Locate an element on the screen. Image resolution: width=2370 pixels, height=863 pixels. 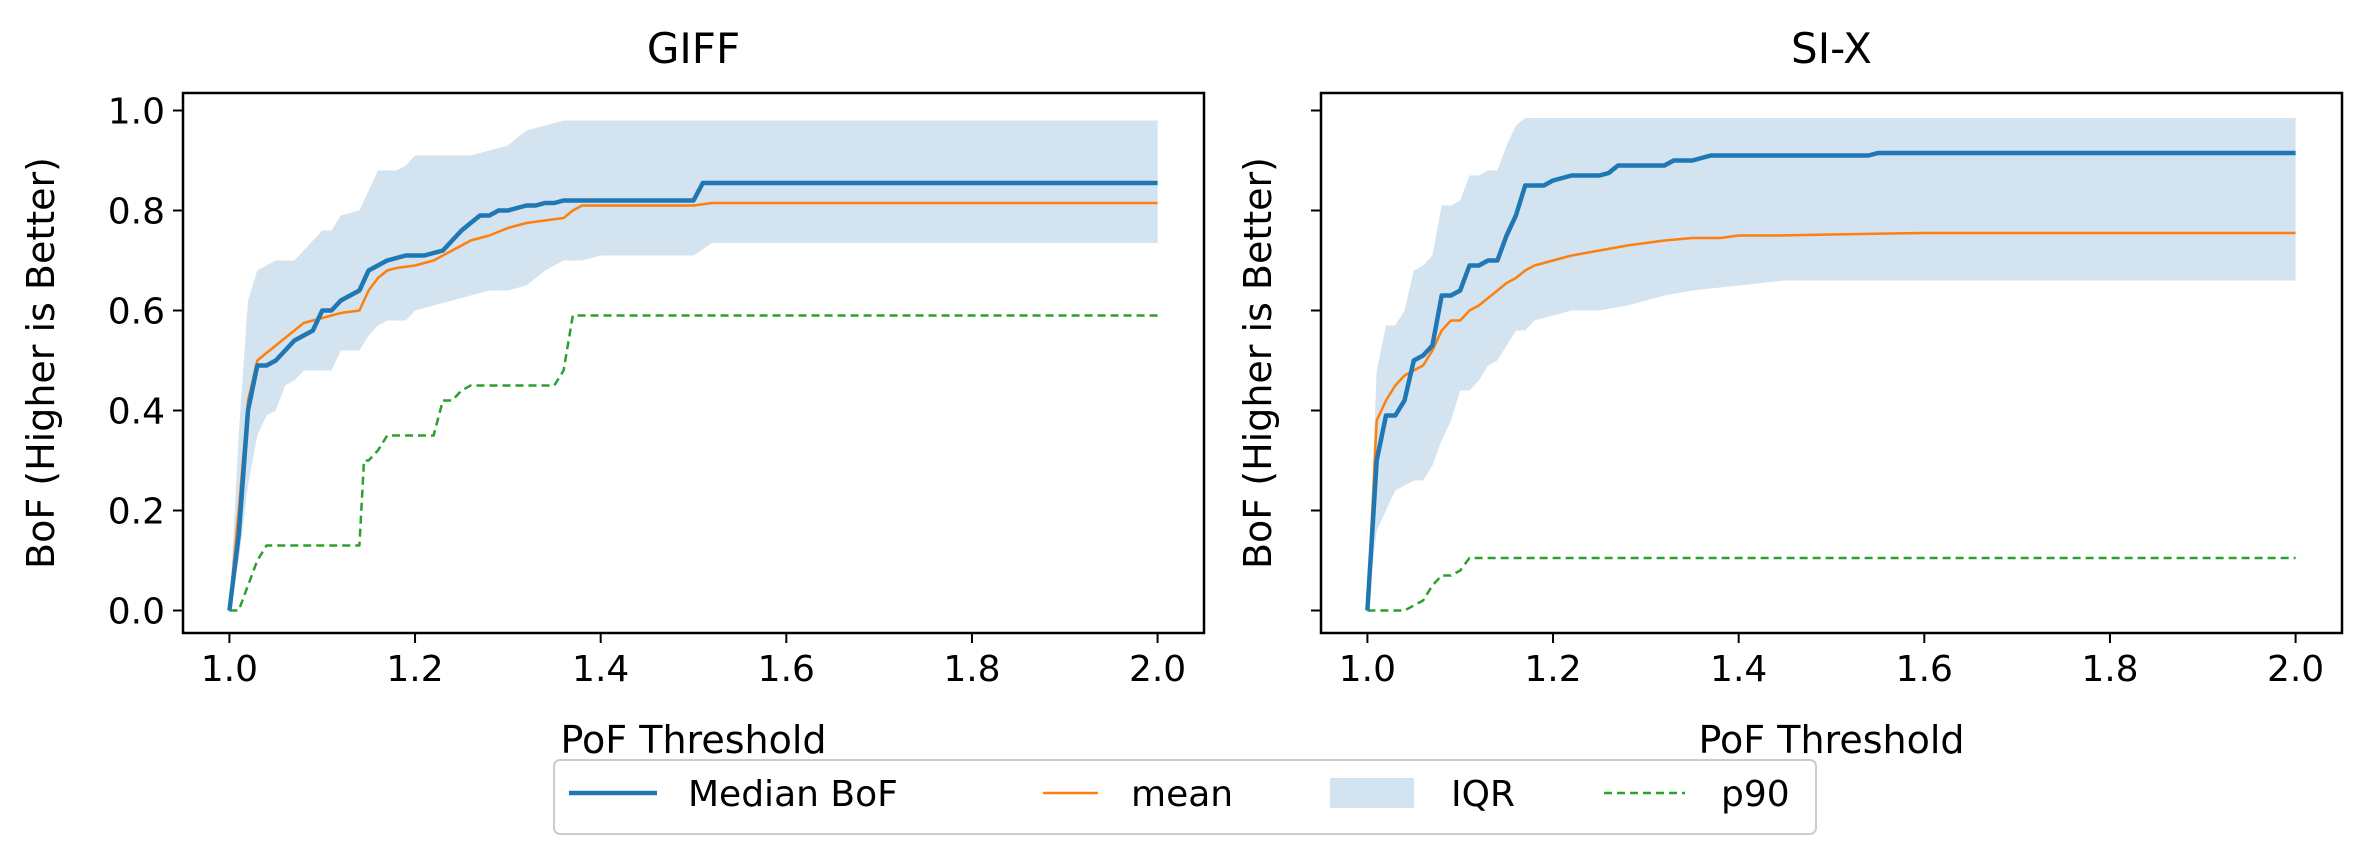
y-tick-label: 1.0 is located at coordinates (136, 112).